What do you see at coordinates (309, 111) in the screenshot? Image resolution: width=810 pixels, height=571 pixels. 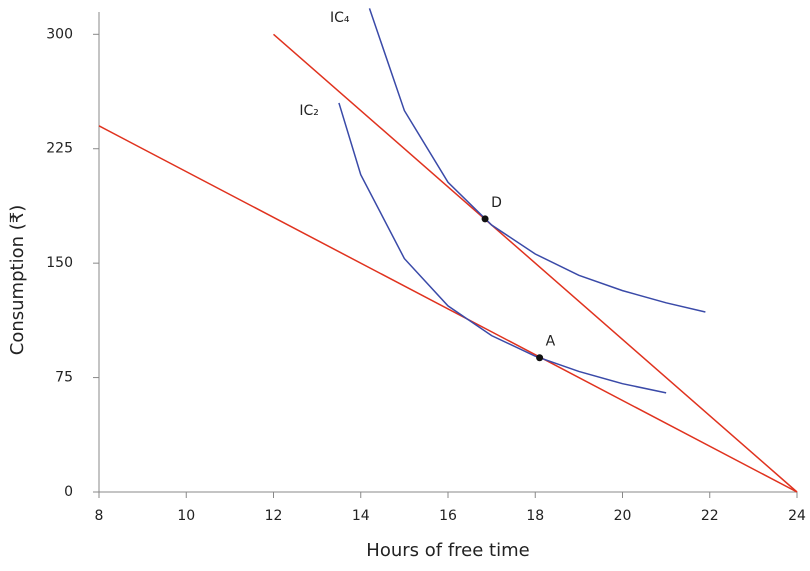 I see `curve-label: IC₂` at bounding box center [309, 111].